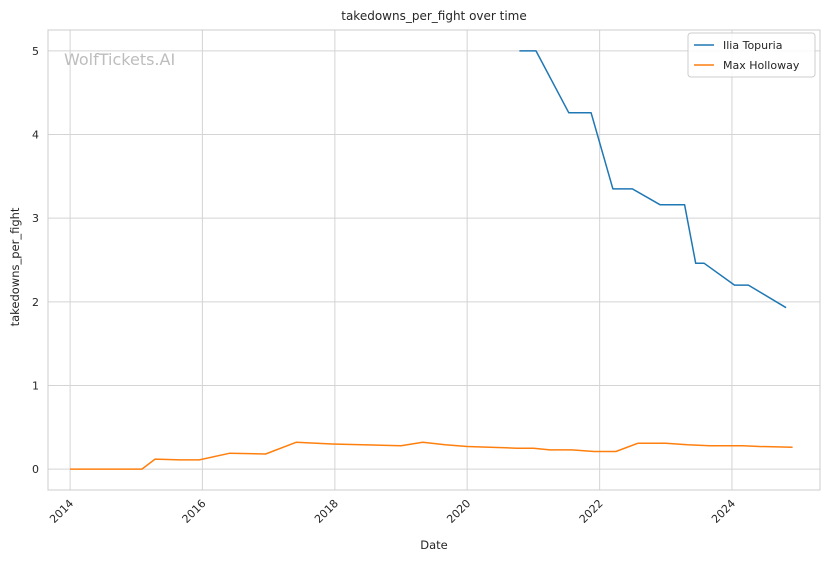 Image resolution: width=832 pixels, height=561 pixels. What do you see at coordinates (35, 260) in the screenshot?
I see `y-axis-ticks: 0 1 2 3 4 5` at bounding box center [35, 260].